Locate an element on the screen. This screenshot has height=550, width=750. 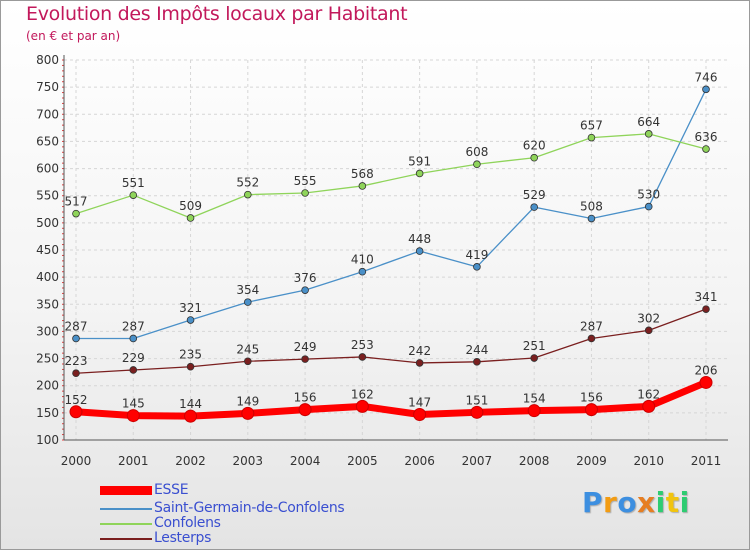
y-tick-label: 650 is located at coordinates (47, 141).